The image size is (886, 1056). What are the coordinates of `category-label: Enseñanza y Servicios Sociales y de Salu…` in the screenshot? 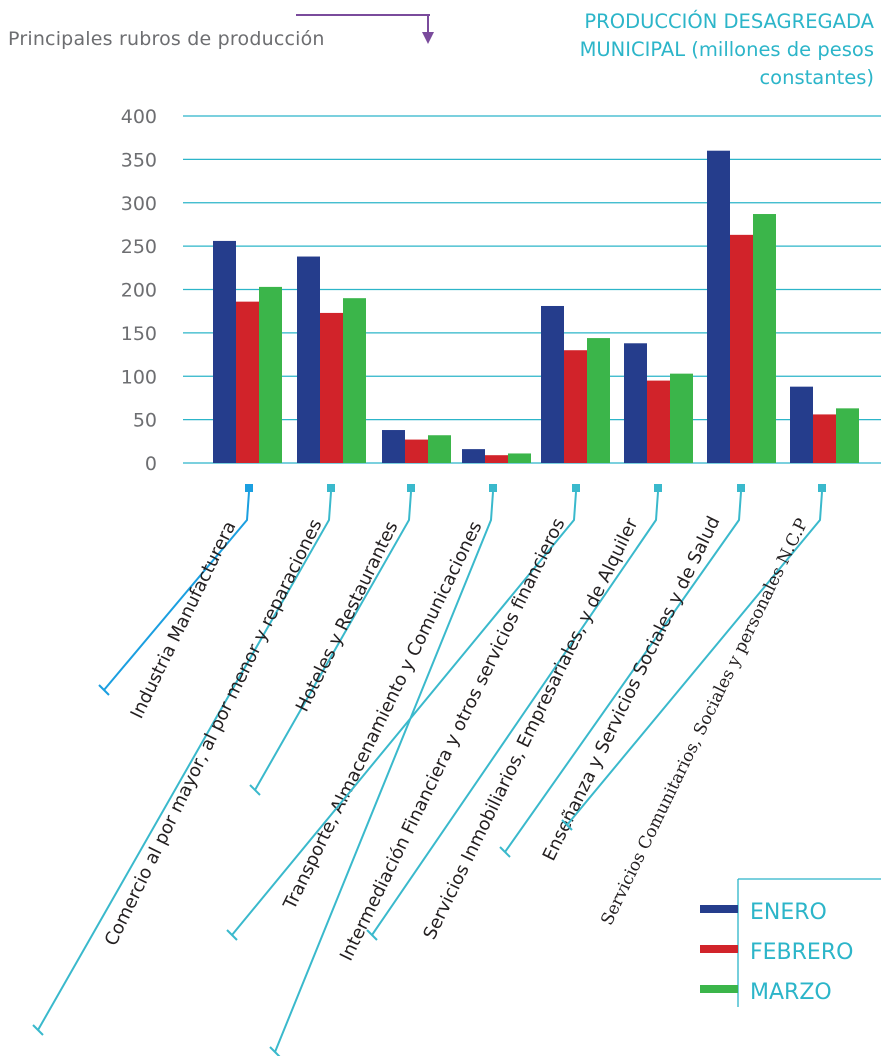 It's located at (632, 688).